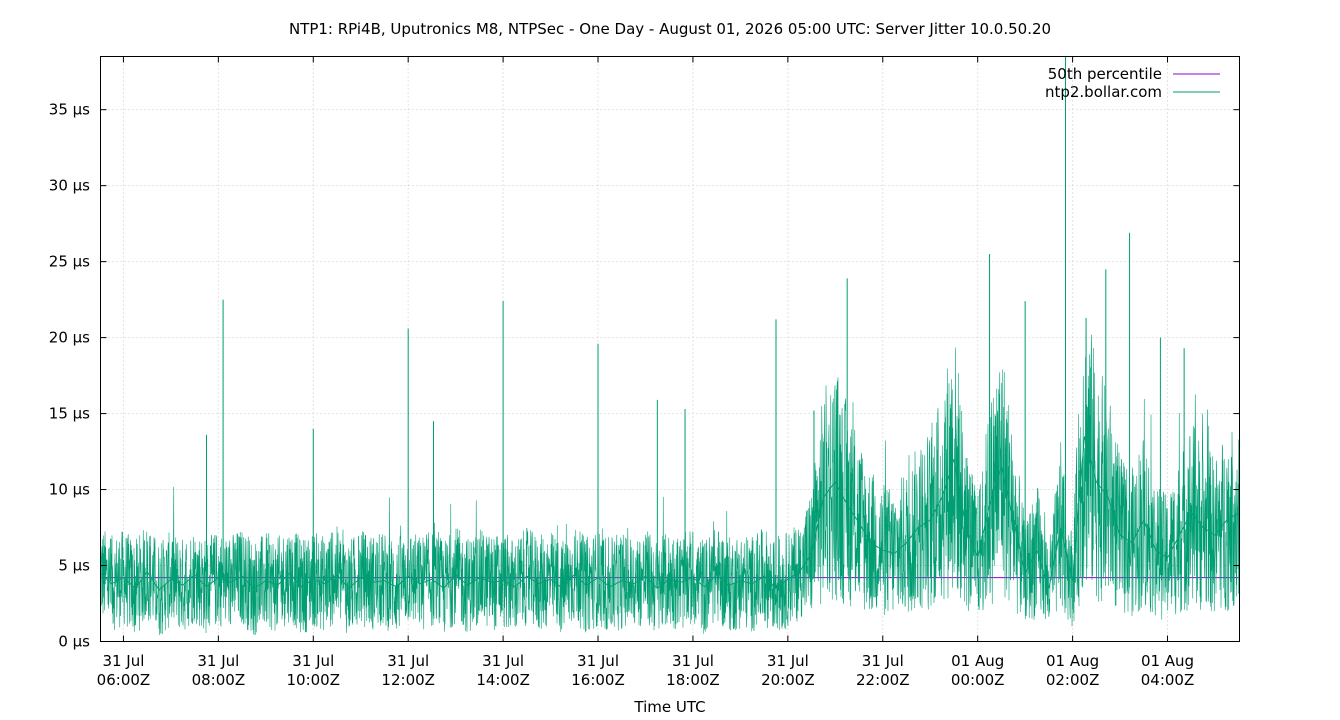 The width and height of the screenshot is (1340, 720). What do you see at coordinates (219, 680) in the screenshot?
I see `x-tick-time-label: 08:00Z` at bounding box center [219, 680].